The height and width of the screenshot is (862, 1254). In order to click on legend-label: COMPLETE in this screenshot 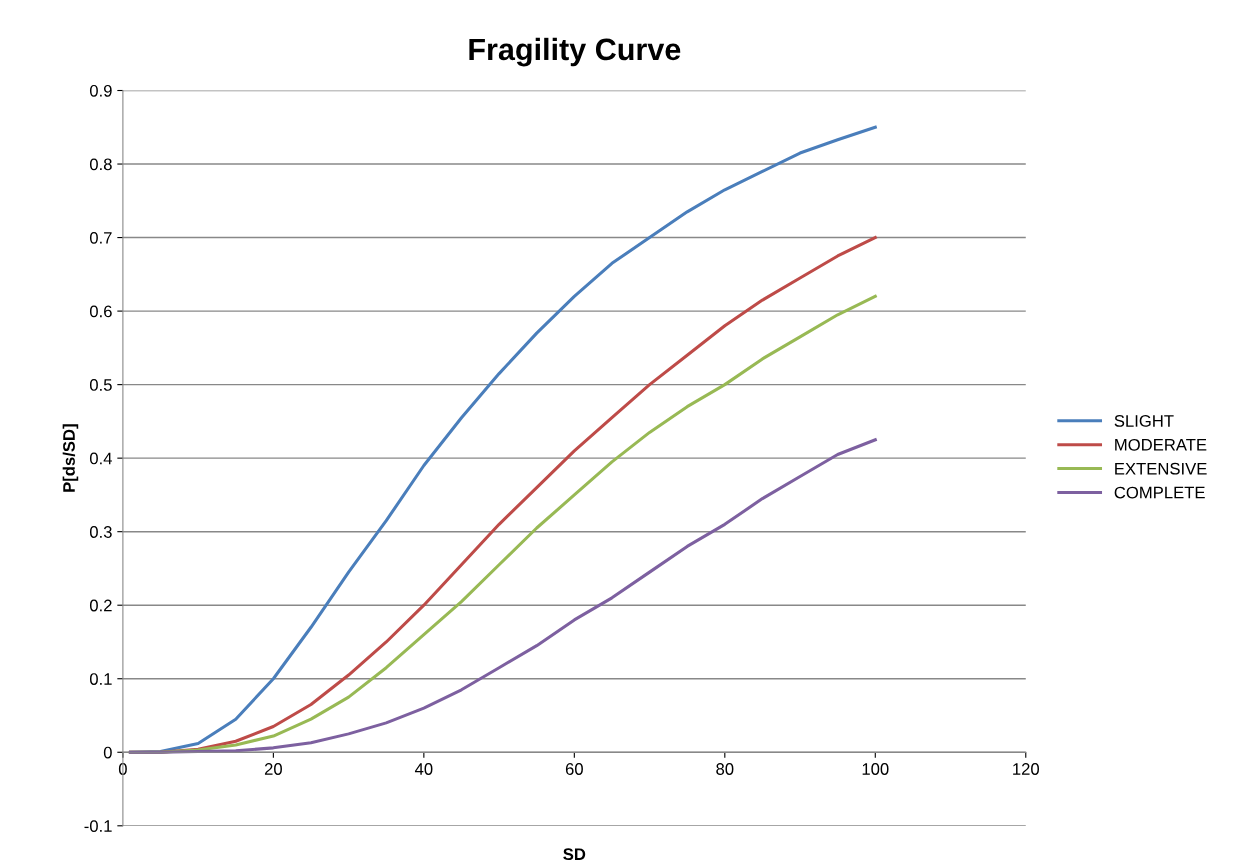, I will do `click(1159, 492)`.